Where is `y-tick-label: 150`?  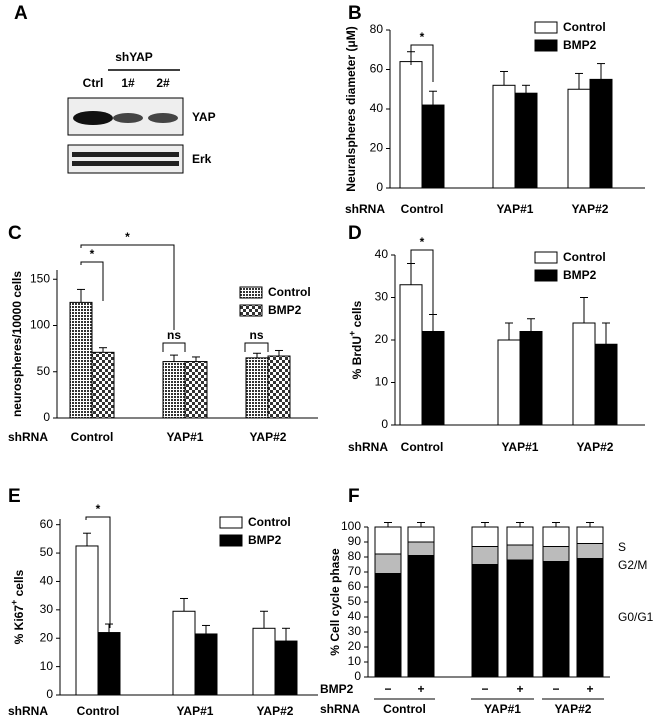 y-tick-label: 150 is located at coordinates (40, 278).